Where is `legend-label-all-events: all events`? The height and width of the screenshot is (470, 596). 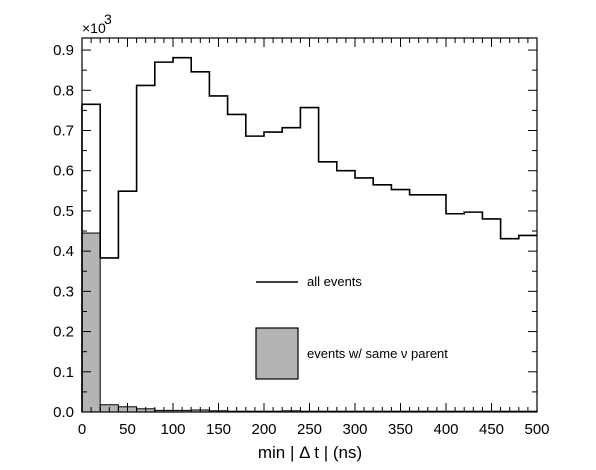
legend-label-all-events: all events is located at coordinates (334, 281).